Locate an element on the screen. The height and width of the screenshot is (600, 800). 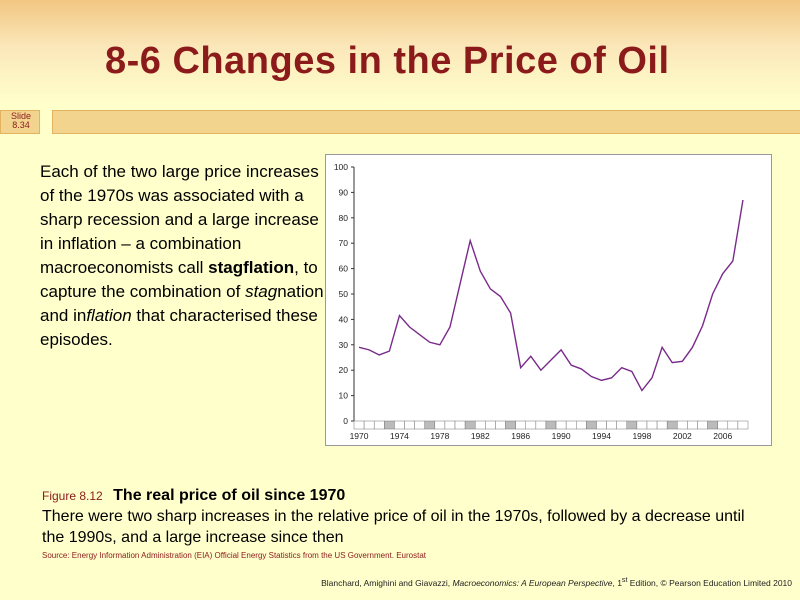
y-tick-label-0: 0 is located at coordinates (345, 421).